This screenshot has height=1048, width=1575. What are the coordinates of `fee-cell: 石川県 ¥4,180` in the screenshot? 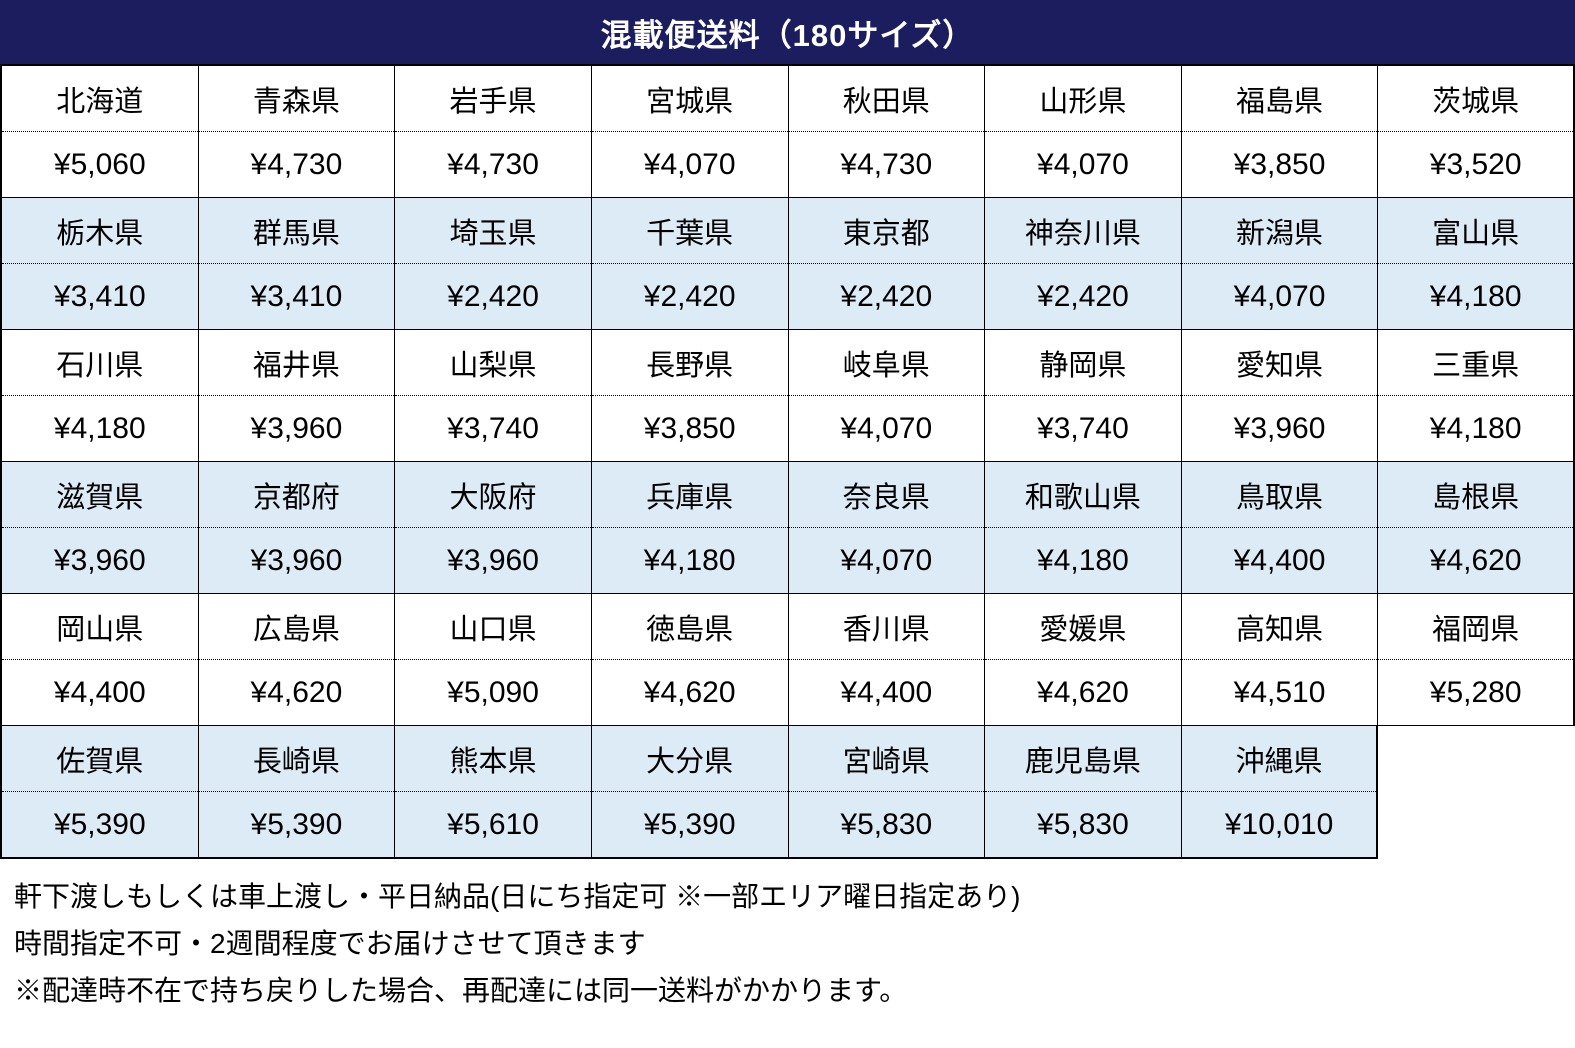 It's located at (100, 396).